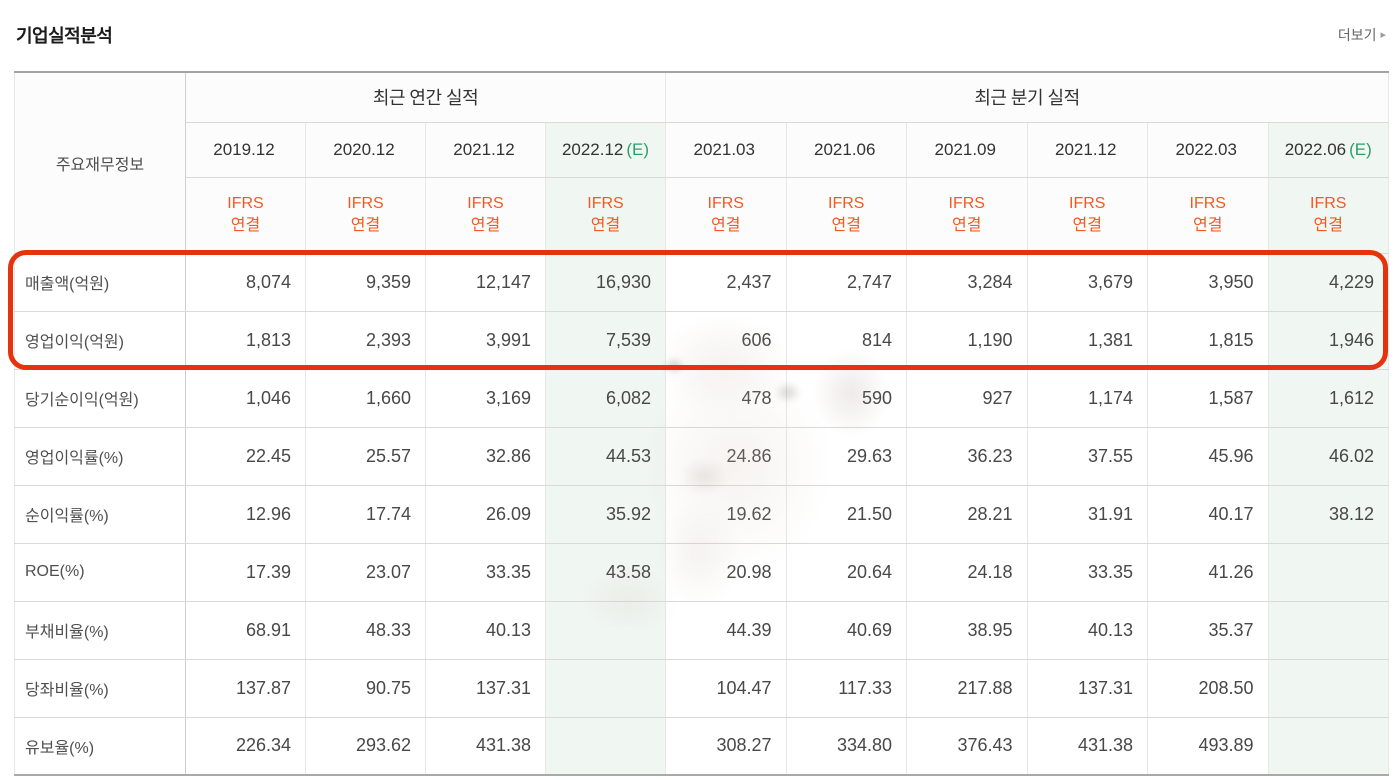 The image size is (1396, 780). Describe the element at coordinates (100, 456) in the screenshot. I see `row-label: 영업이익률(%)` at that location.